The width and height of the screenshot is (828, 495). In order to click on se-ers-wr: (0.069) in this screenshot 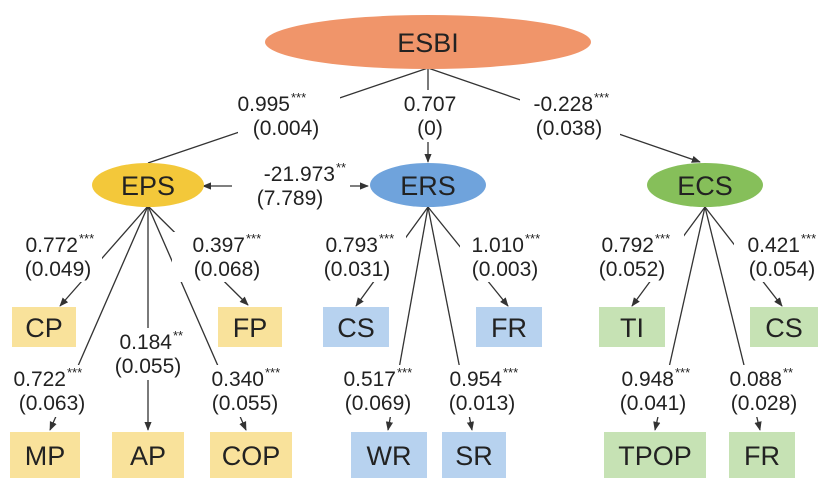, I will do `click(378, 403)`.